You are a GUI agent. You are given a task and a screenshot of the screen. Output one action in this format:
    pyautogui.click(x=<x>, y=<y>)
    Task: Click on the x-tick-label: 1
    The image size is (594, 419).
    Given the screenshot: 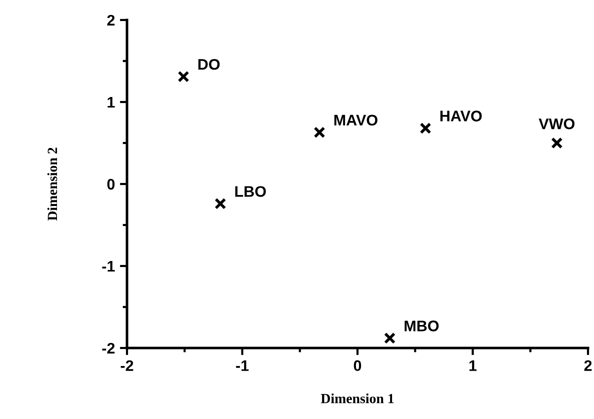 What is the action you would take?
    pyautogui.click(x=473, y=365)
    